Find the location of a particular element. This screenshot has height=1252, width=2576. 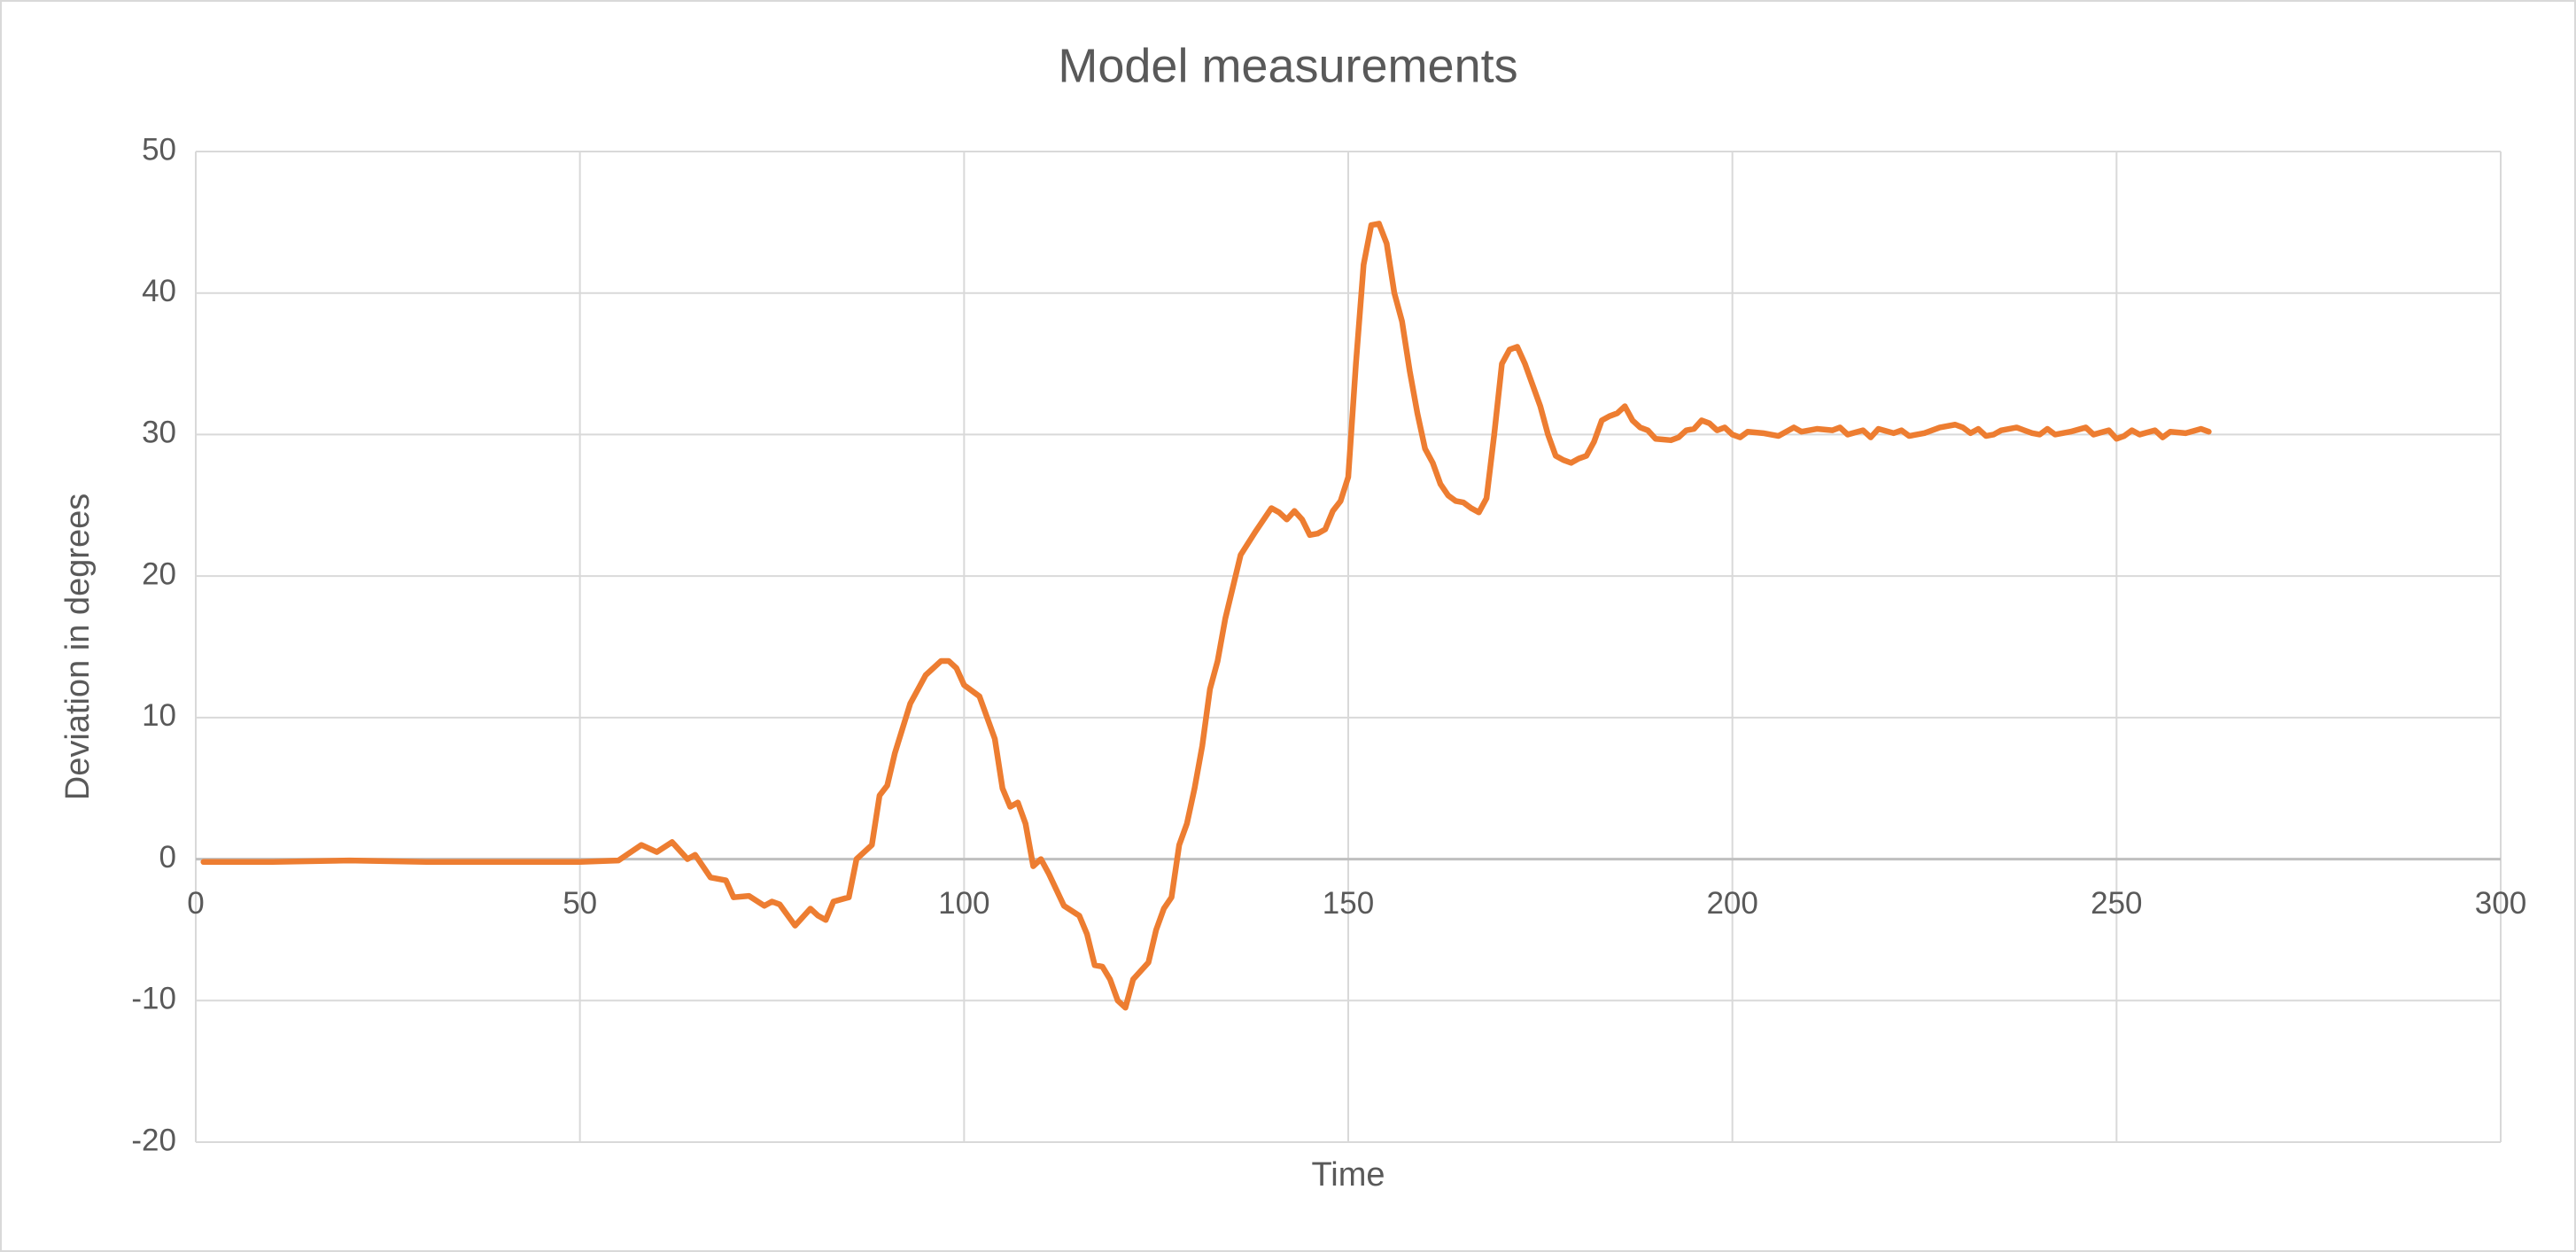

x-tick-label: 50 is located at coordinates (580, 903).